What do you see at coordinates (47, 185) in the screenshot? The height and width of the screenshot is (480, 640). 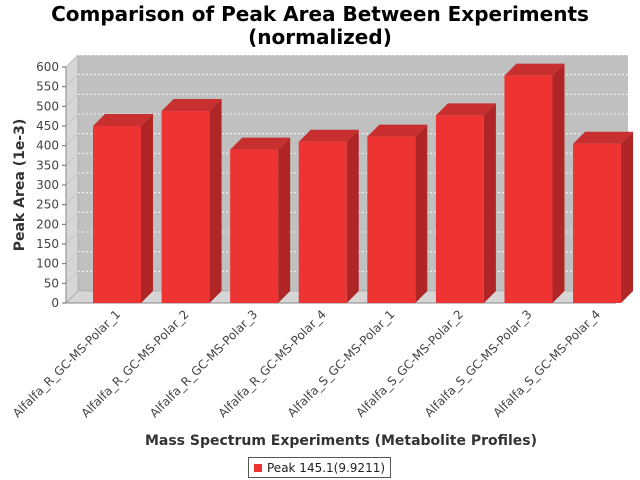 I see `y-tick-label: 300` at bounding box center [47, 185].